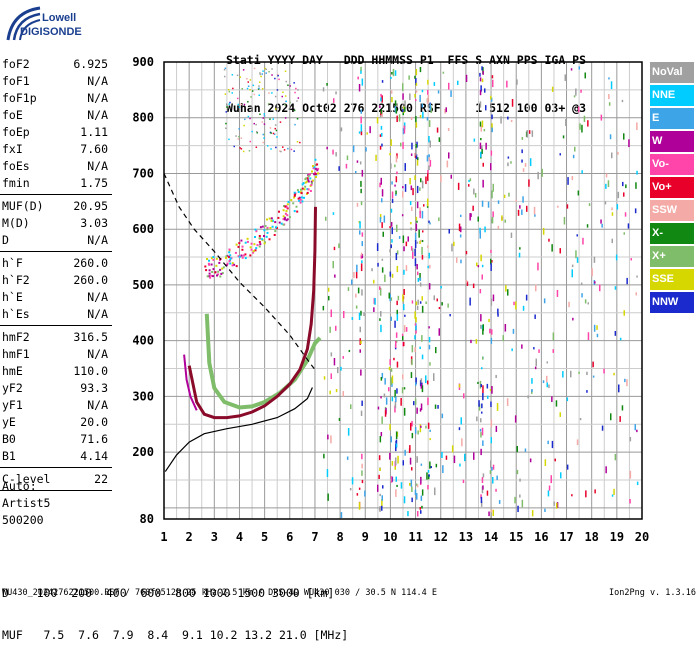  What do you see at coordinates (672, 302) in the screenshot?
I see `legend-item-nnw: NNW` at bounding box center [672, 302].